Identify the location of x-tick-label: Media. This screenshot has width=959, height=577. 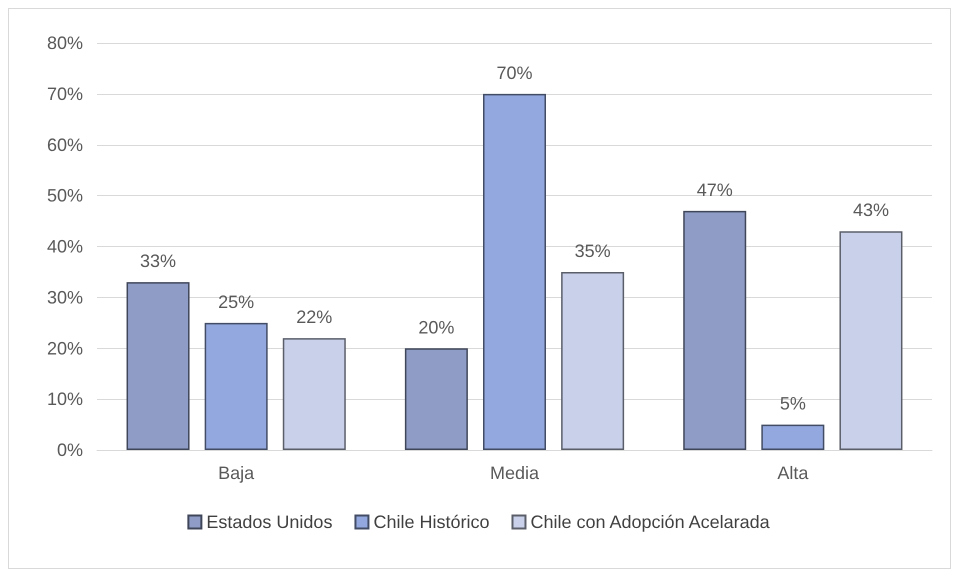
(515, 473).